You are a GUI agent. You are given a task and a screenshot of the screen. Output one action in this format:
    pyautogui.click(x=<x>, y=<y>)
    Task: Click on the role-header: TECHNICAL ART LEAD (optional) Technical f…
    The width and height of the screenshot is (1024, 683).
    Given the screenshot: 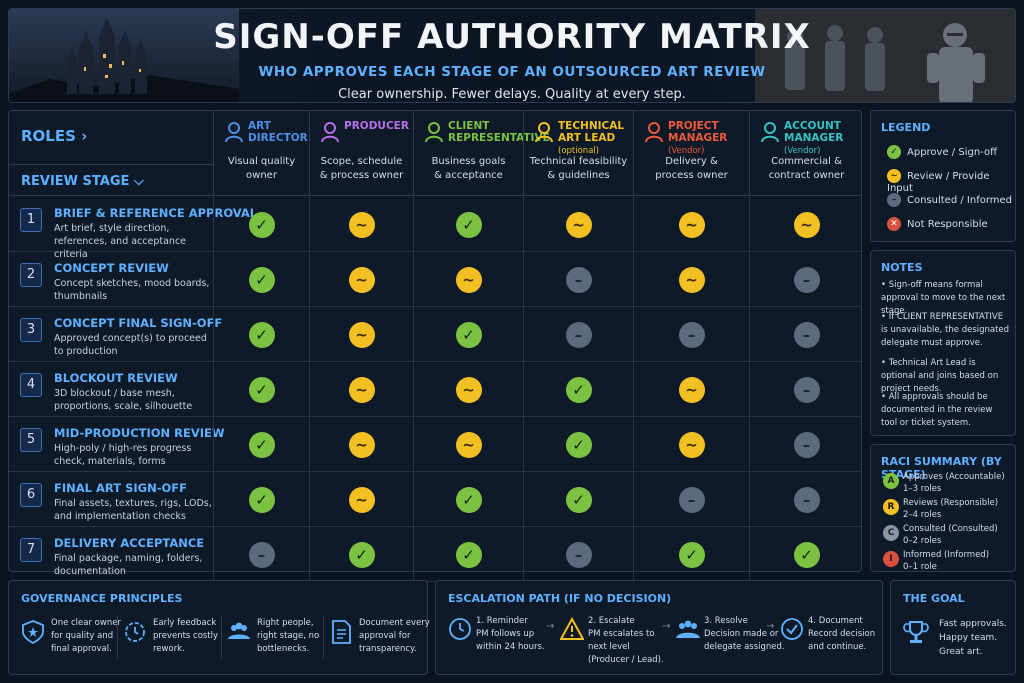 What is the action you would take?
    pyautogui.click(x=578, y=153)
    